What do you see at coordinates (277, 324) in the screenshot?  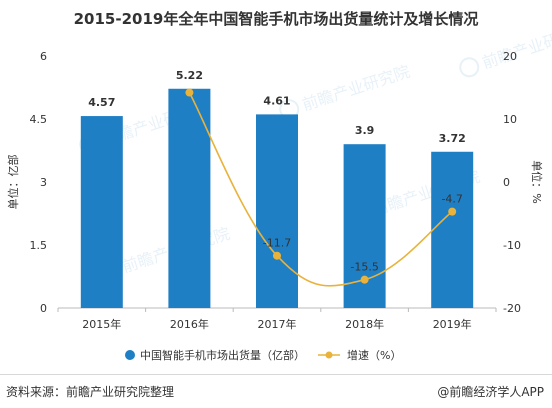 I see `x-tick-label: 2017年` at bounding box center [277, 324].